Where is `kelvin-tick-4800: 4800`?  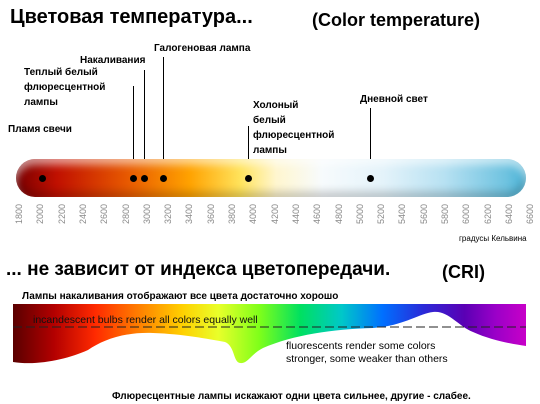 kelvin-tick-4800: 4800 is located at coordinates (339, 217).